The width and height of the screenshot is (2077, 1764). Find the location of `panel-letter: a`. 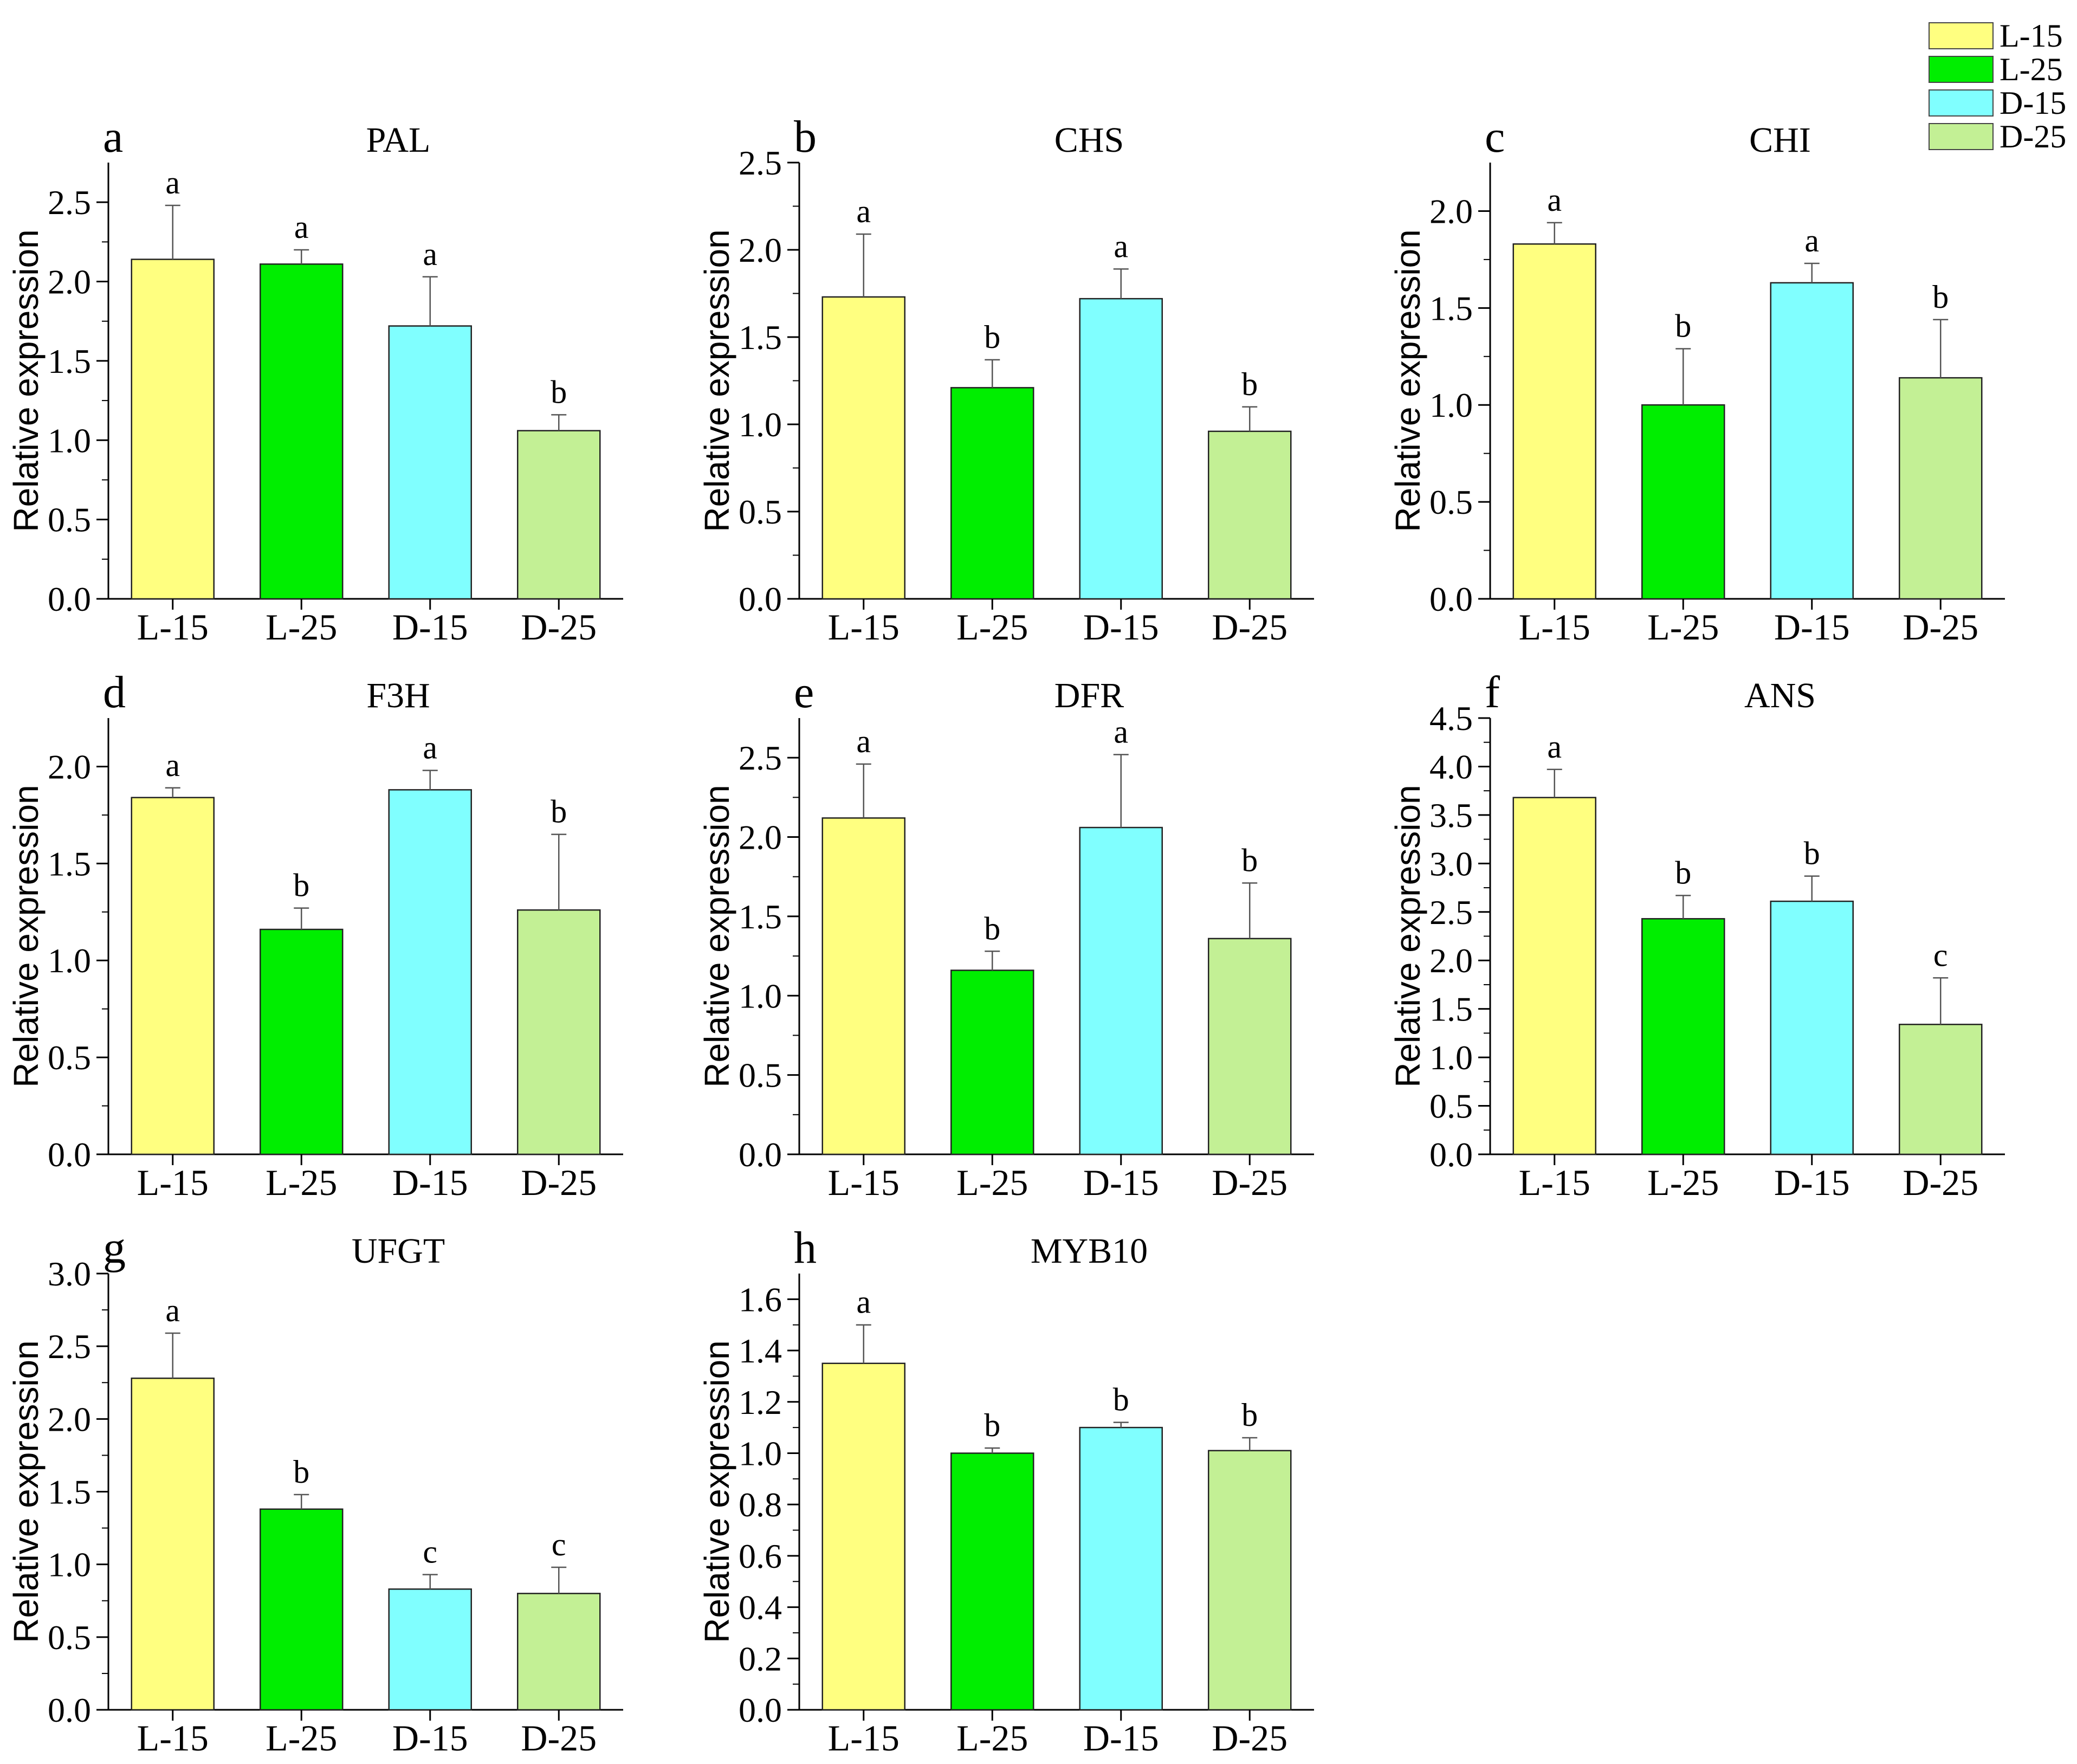

panel-letter: a is located at coordinates (113, 137).